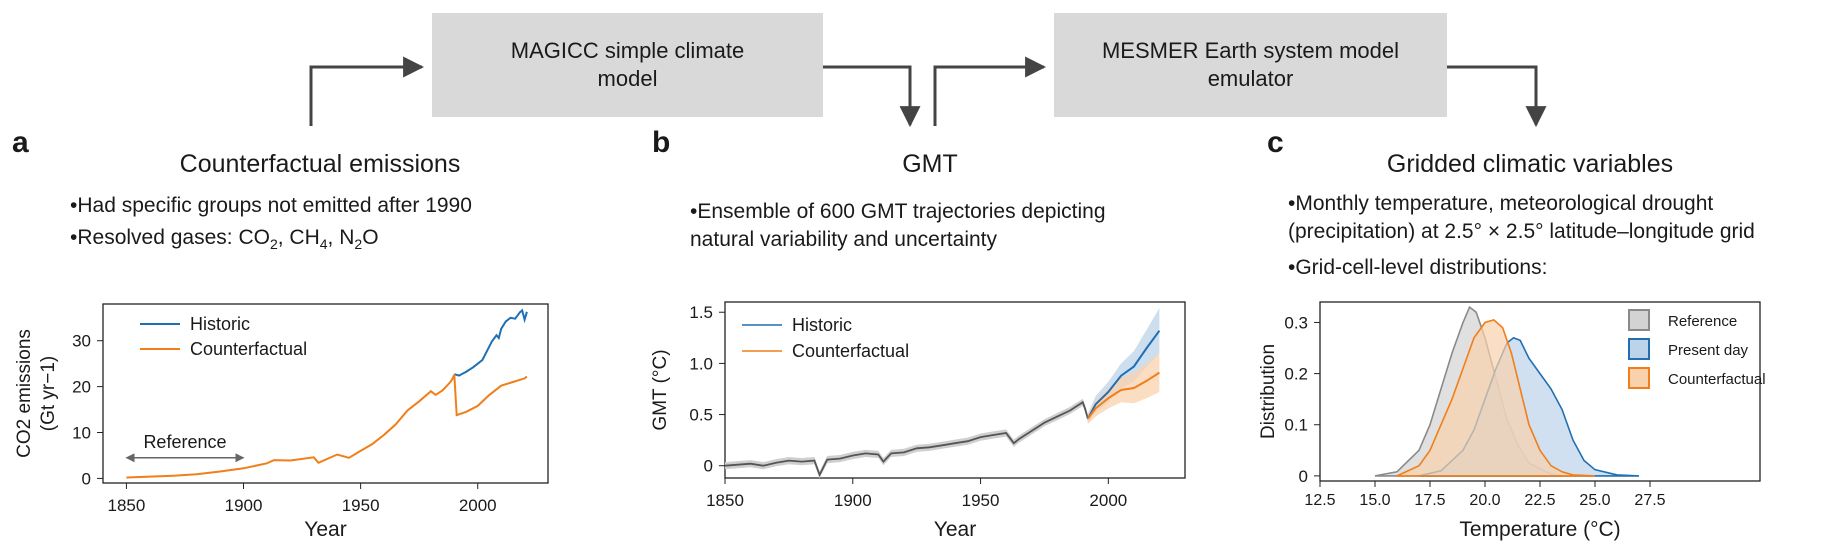  What do you see at coordinates (1268, 391) in the screenshot?
I see `chart-c-ylabel: Distribution` at bounding box center [1268, 391].